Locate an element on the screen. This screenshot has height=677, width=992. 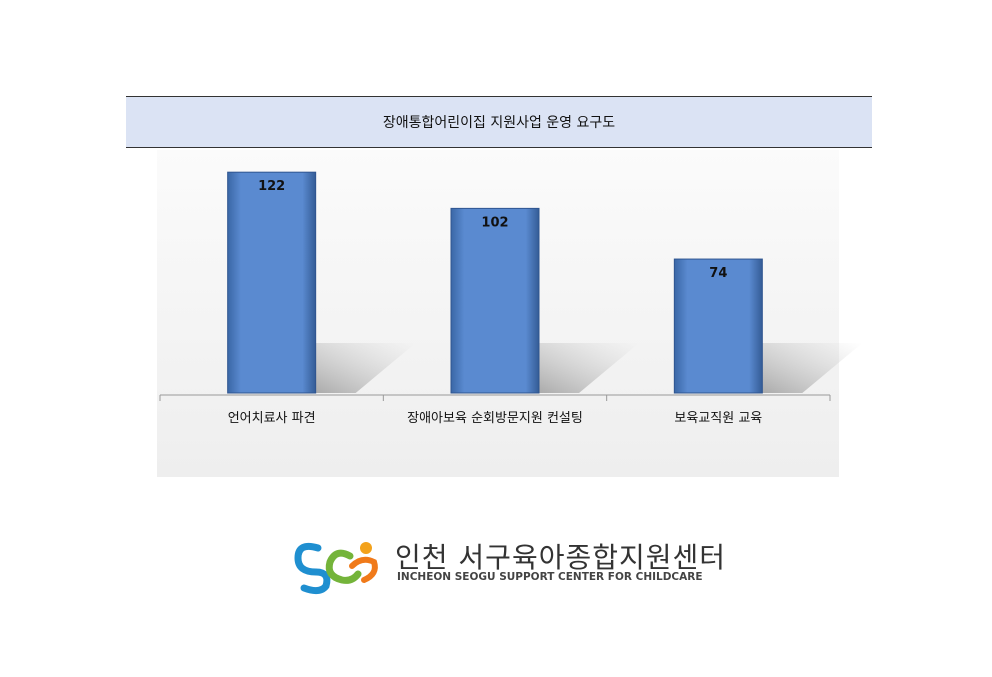
value-label: 102 is located at coordinates (494, 222).